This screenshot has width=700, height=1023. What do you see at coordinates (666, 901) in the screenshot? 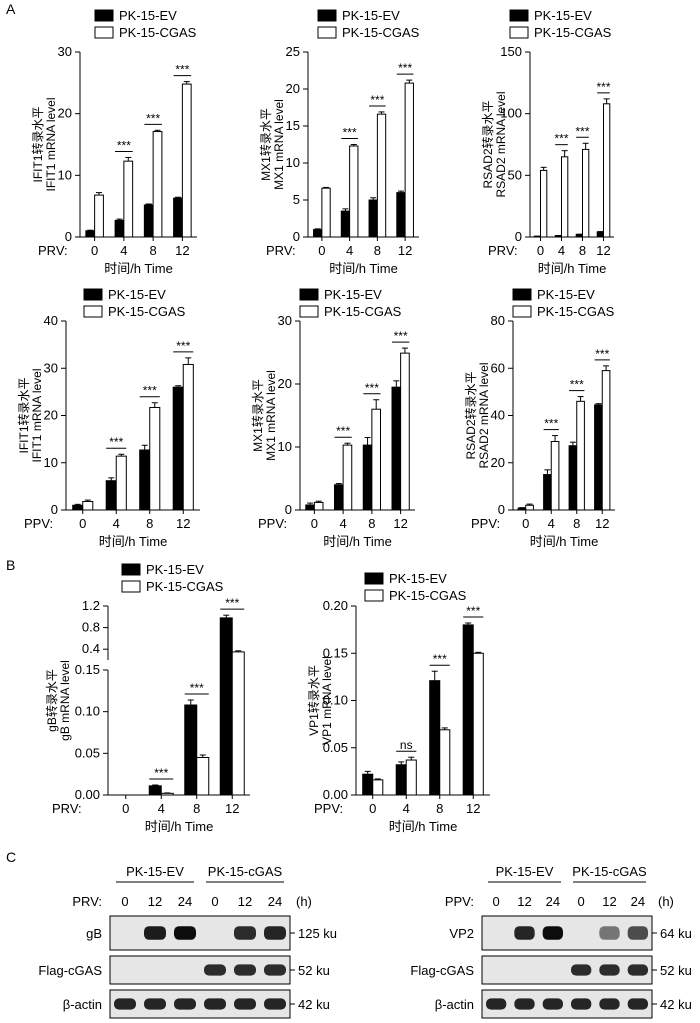
I see `blot-c2-unit: (h)` at bounding box center [666, 901].